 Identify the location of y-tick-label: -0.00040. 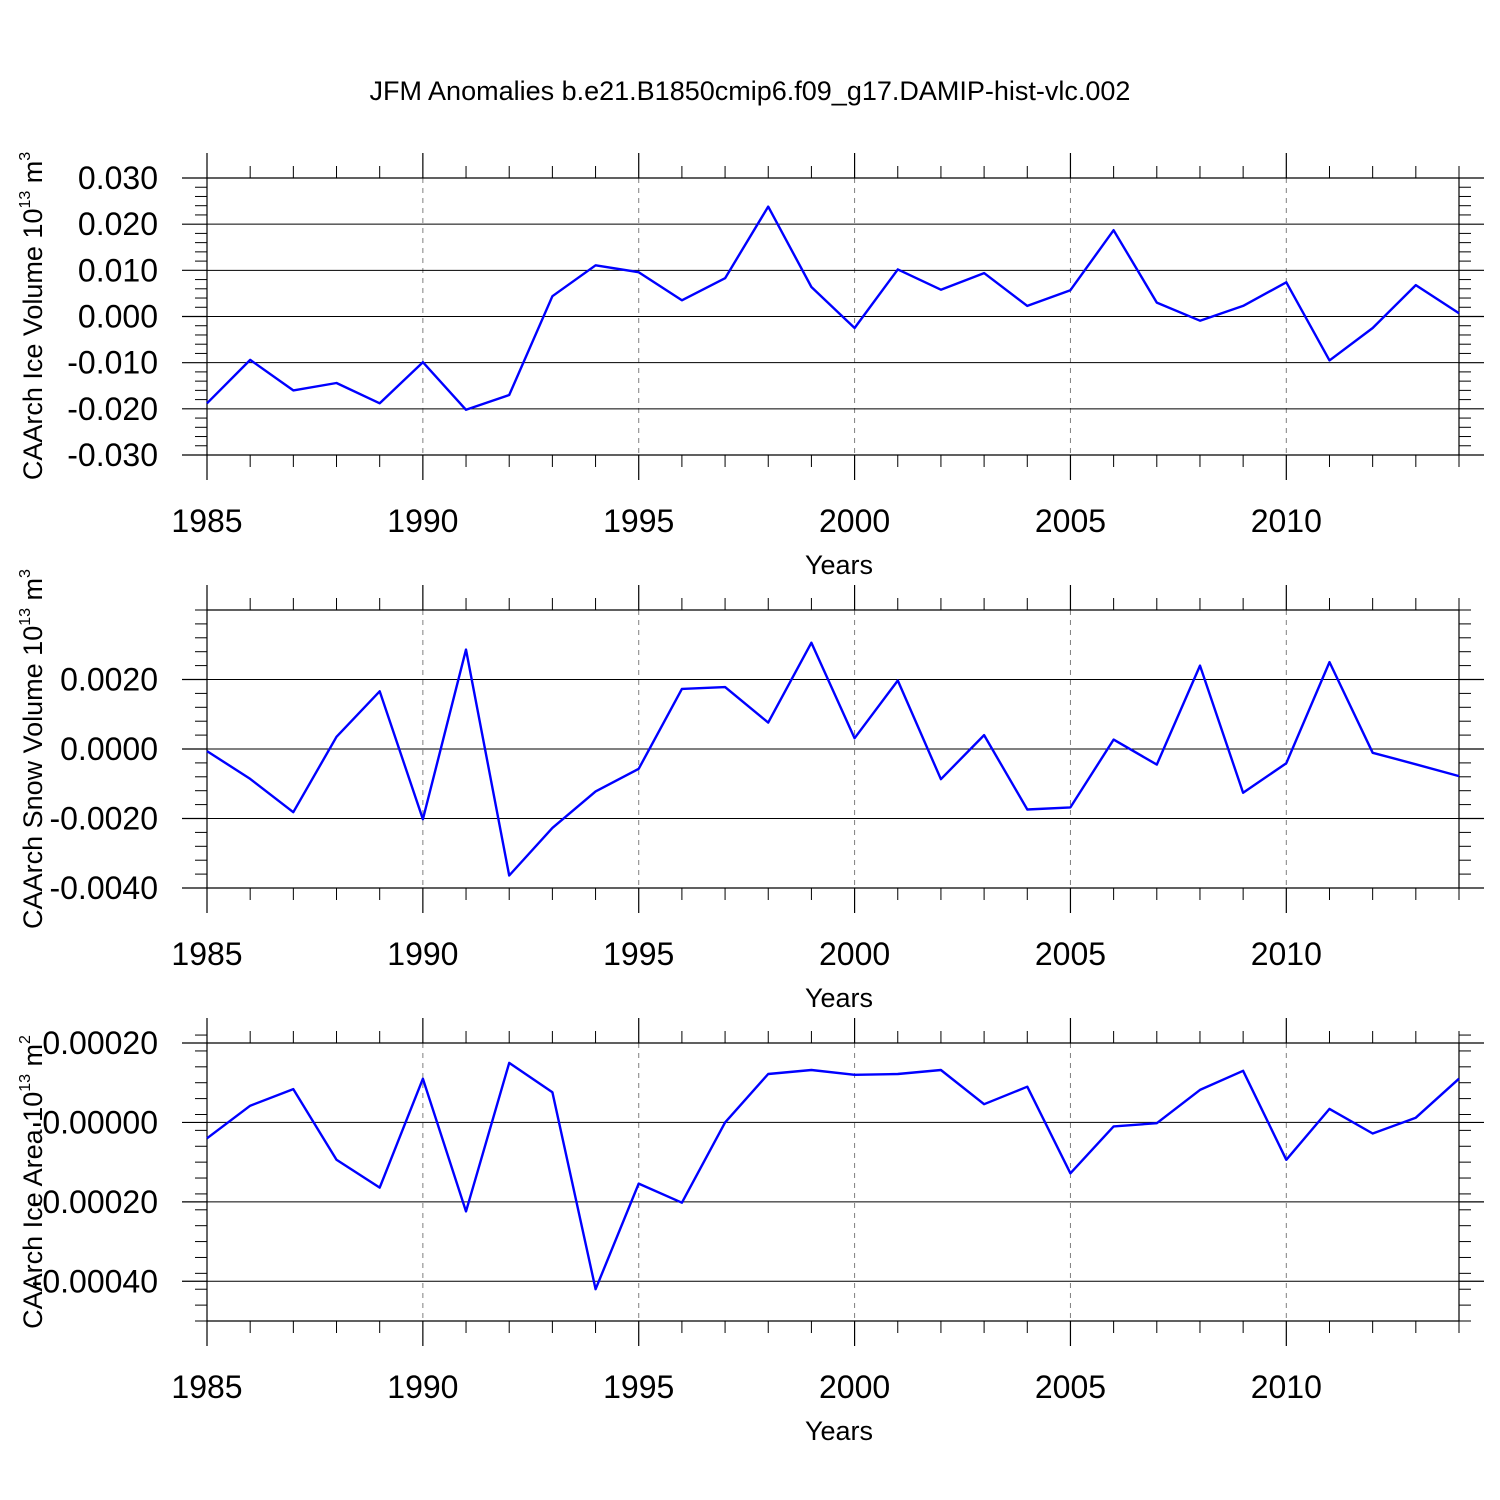
(95, 1281).